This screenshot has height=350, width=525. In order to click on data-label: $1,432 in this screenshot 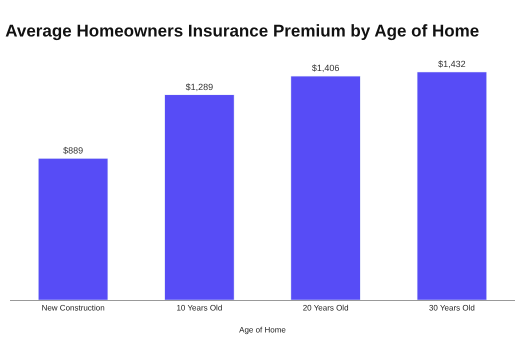, I will do `click(452, 64)`.